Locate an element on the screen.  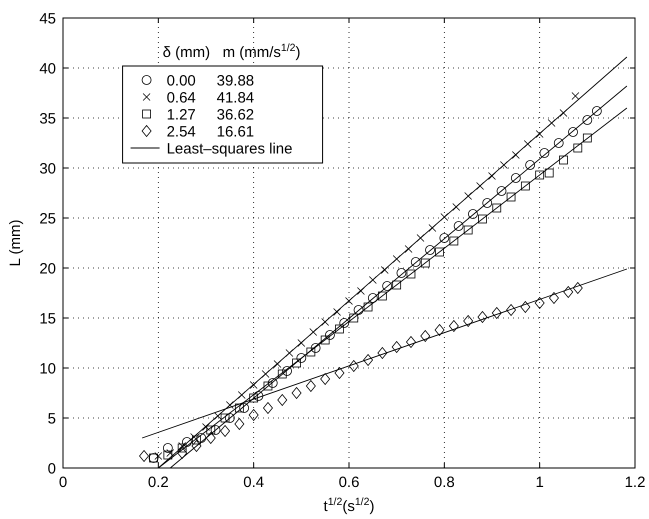
y-tick-label: 10 is located at coordinates (47, 369).